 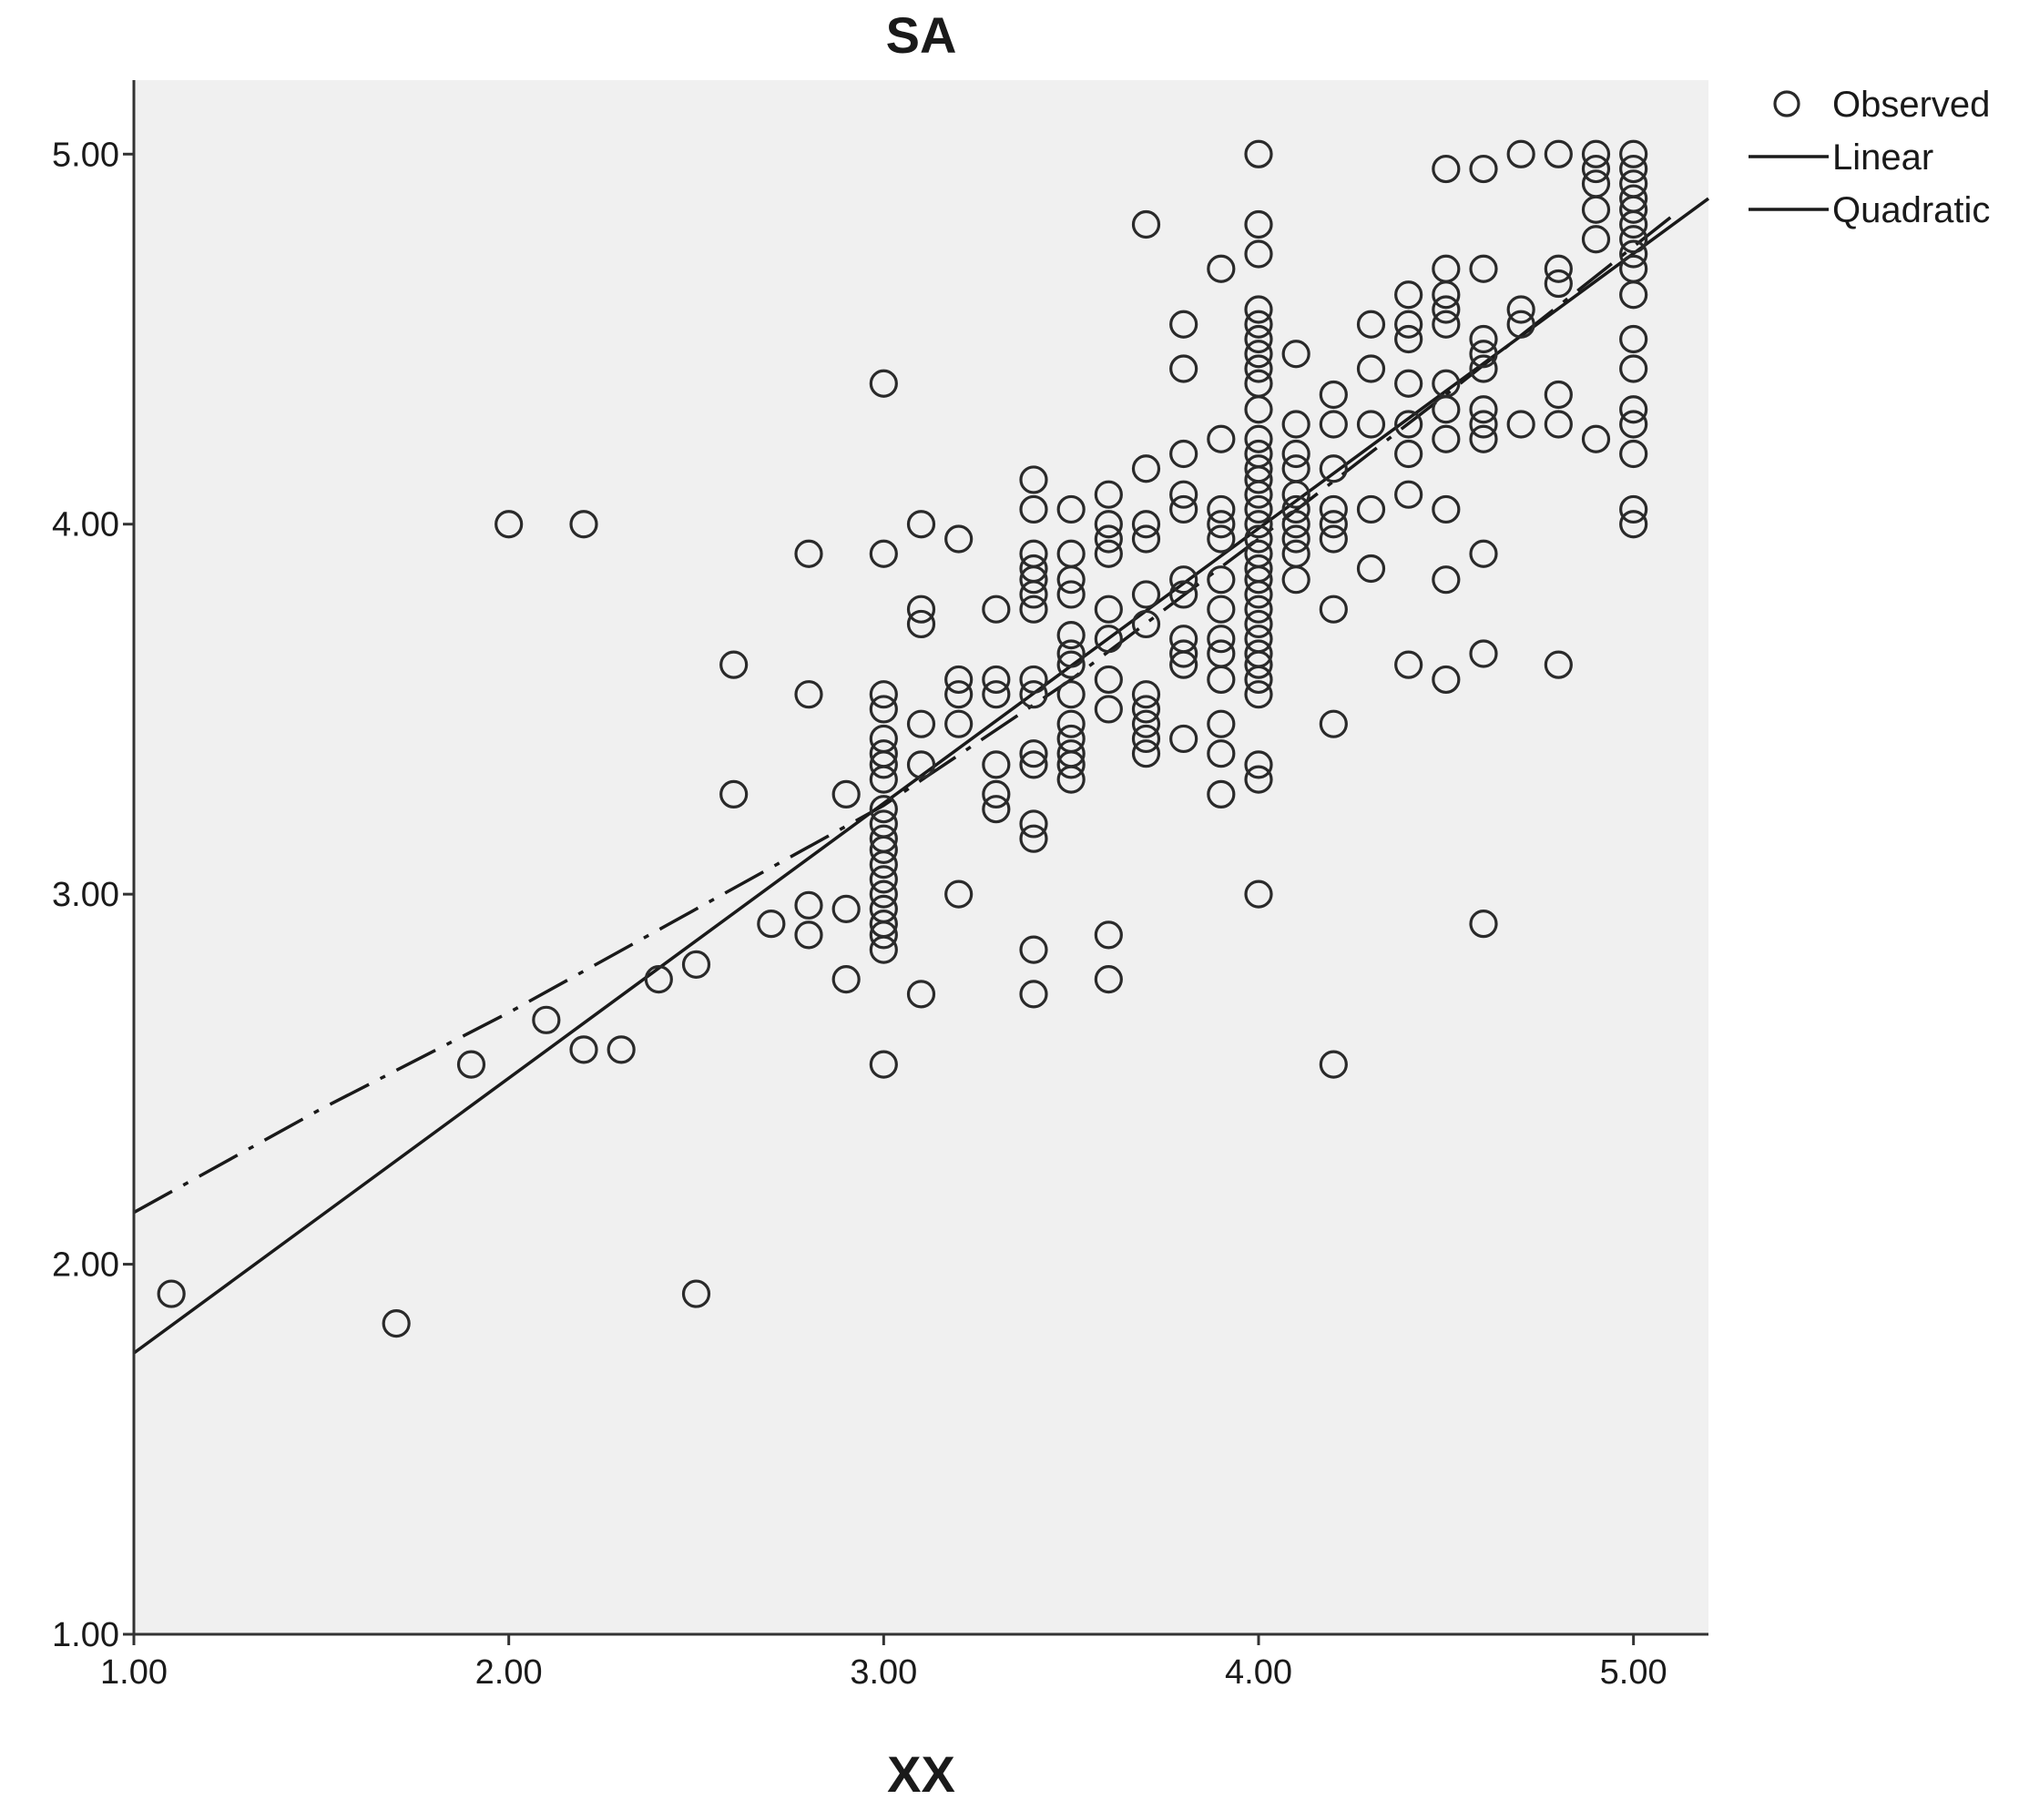 I want to click on x-axis-ticks: 1.00 2.00 3.00 4.00 5.00, so click(x=884, y=1663).